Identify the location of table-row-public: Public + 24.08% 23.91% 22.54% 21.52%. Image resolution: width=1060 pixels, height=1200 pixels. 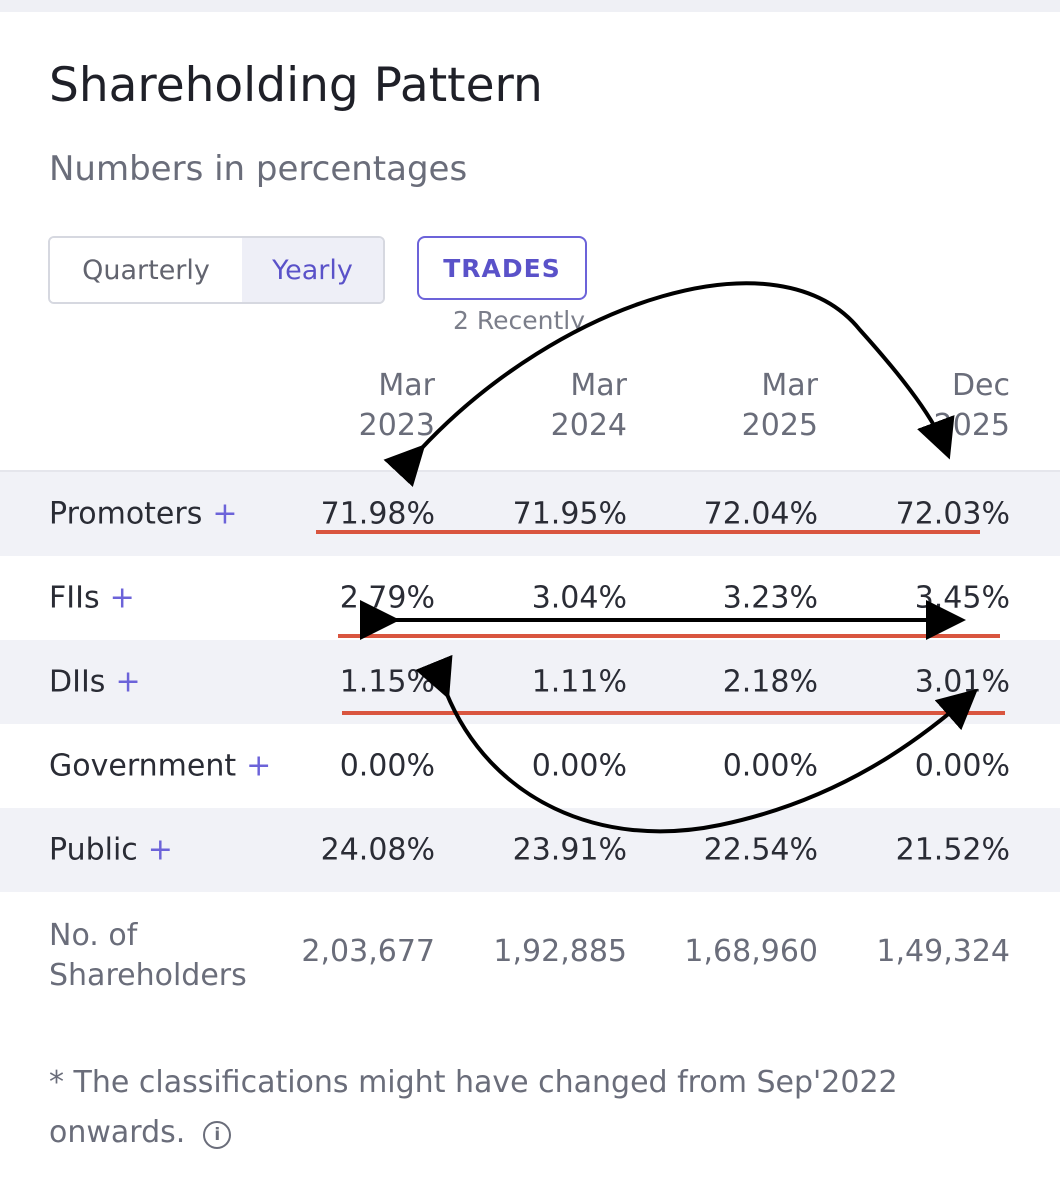
(530, 850).